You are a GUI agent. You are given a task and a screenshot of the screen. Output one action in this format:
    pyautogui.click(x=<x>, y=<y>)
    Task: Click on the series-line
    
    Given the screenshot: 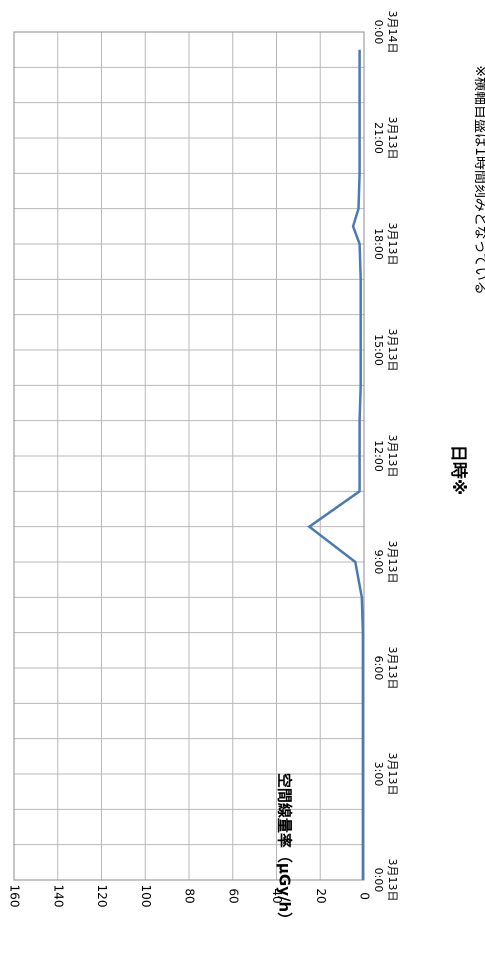 What is the action you would take?
    pyautogui.click(x=336, y=464)
    